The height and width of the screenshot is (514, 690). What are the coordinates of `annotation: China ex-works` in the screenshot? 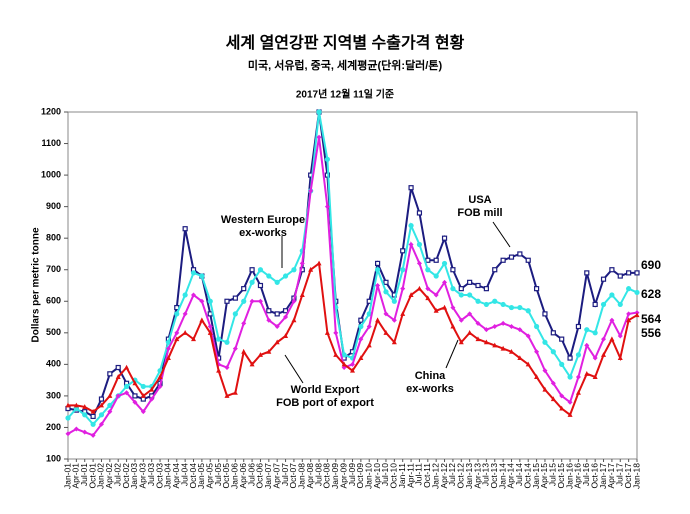 It's located at (430, 382).